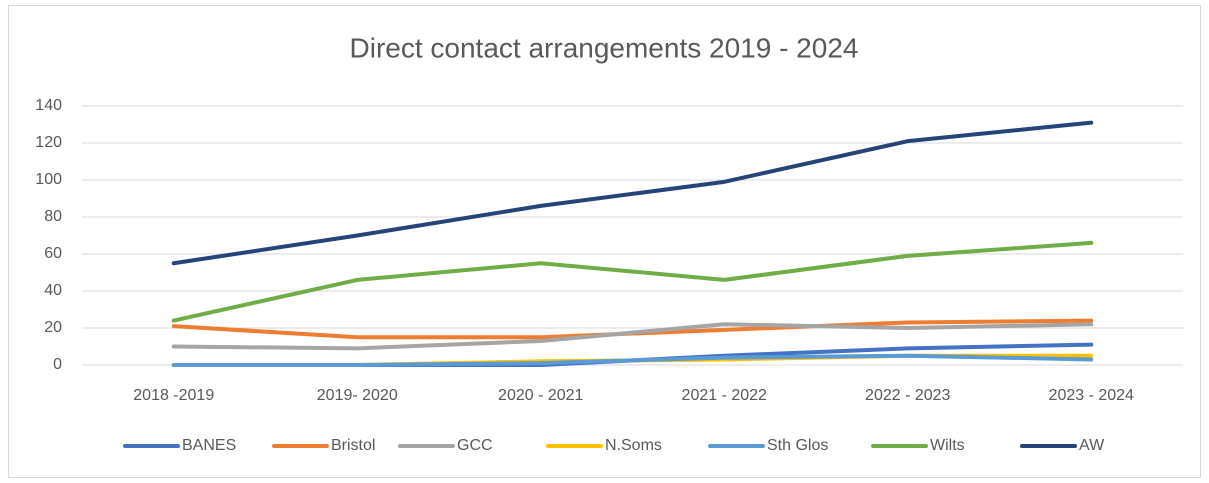 The width and height of the screenshot is (1209, 483). I want to click on x-tick-label: 2023 - 2024, so click(1092, 395).